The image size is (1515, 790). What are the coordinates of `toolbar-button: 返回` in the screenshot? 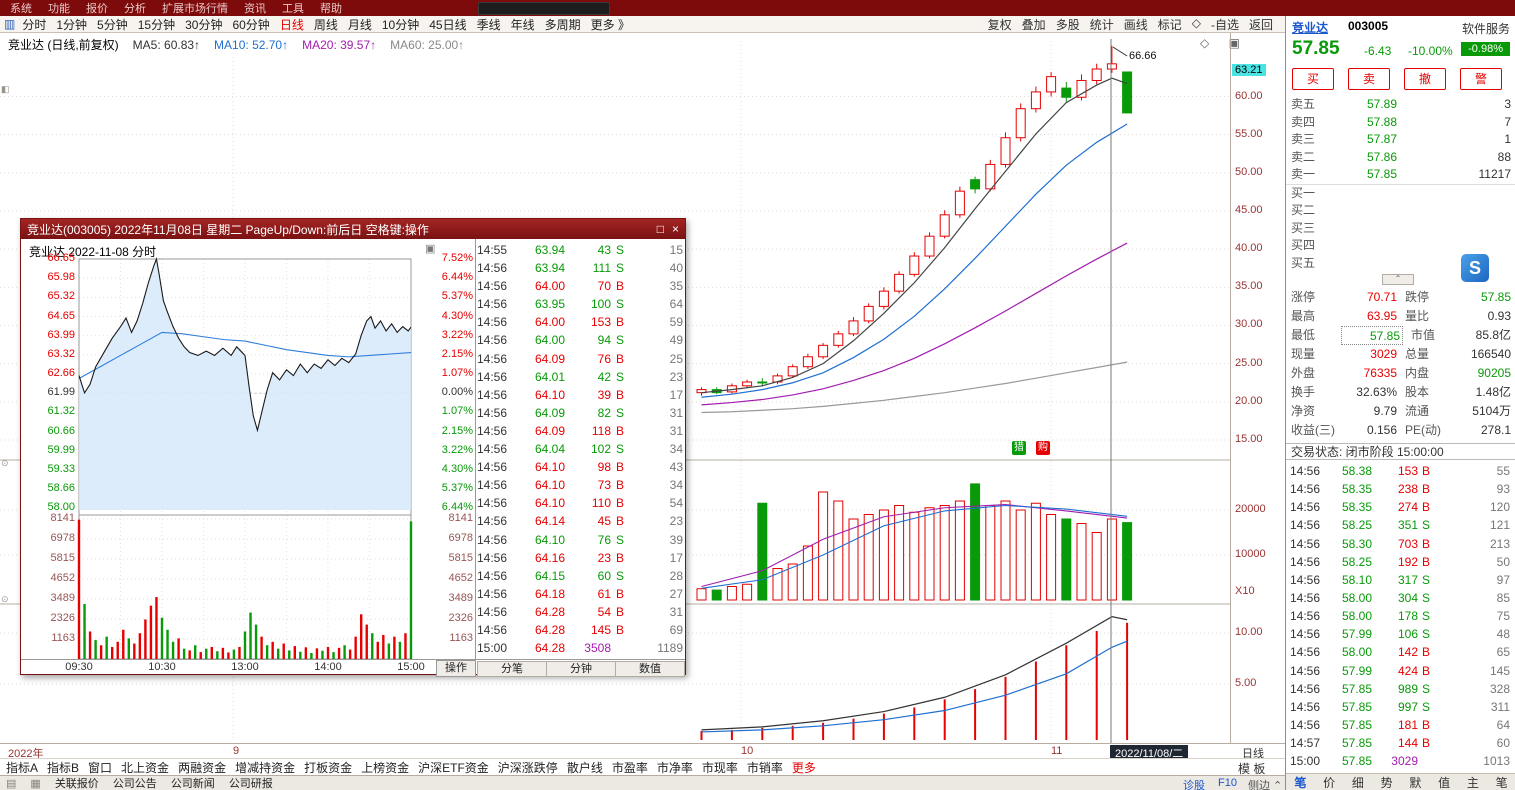 It's located at (1260, 24).